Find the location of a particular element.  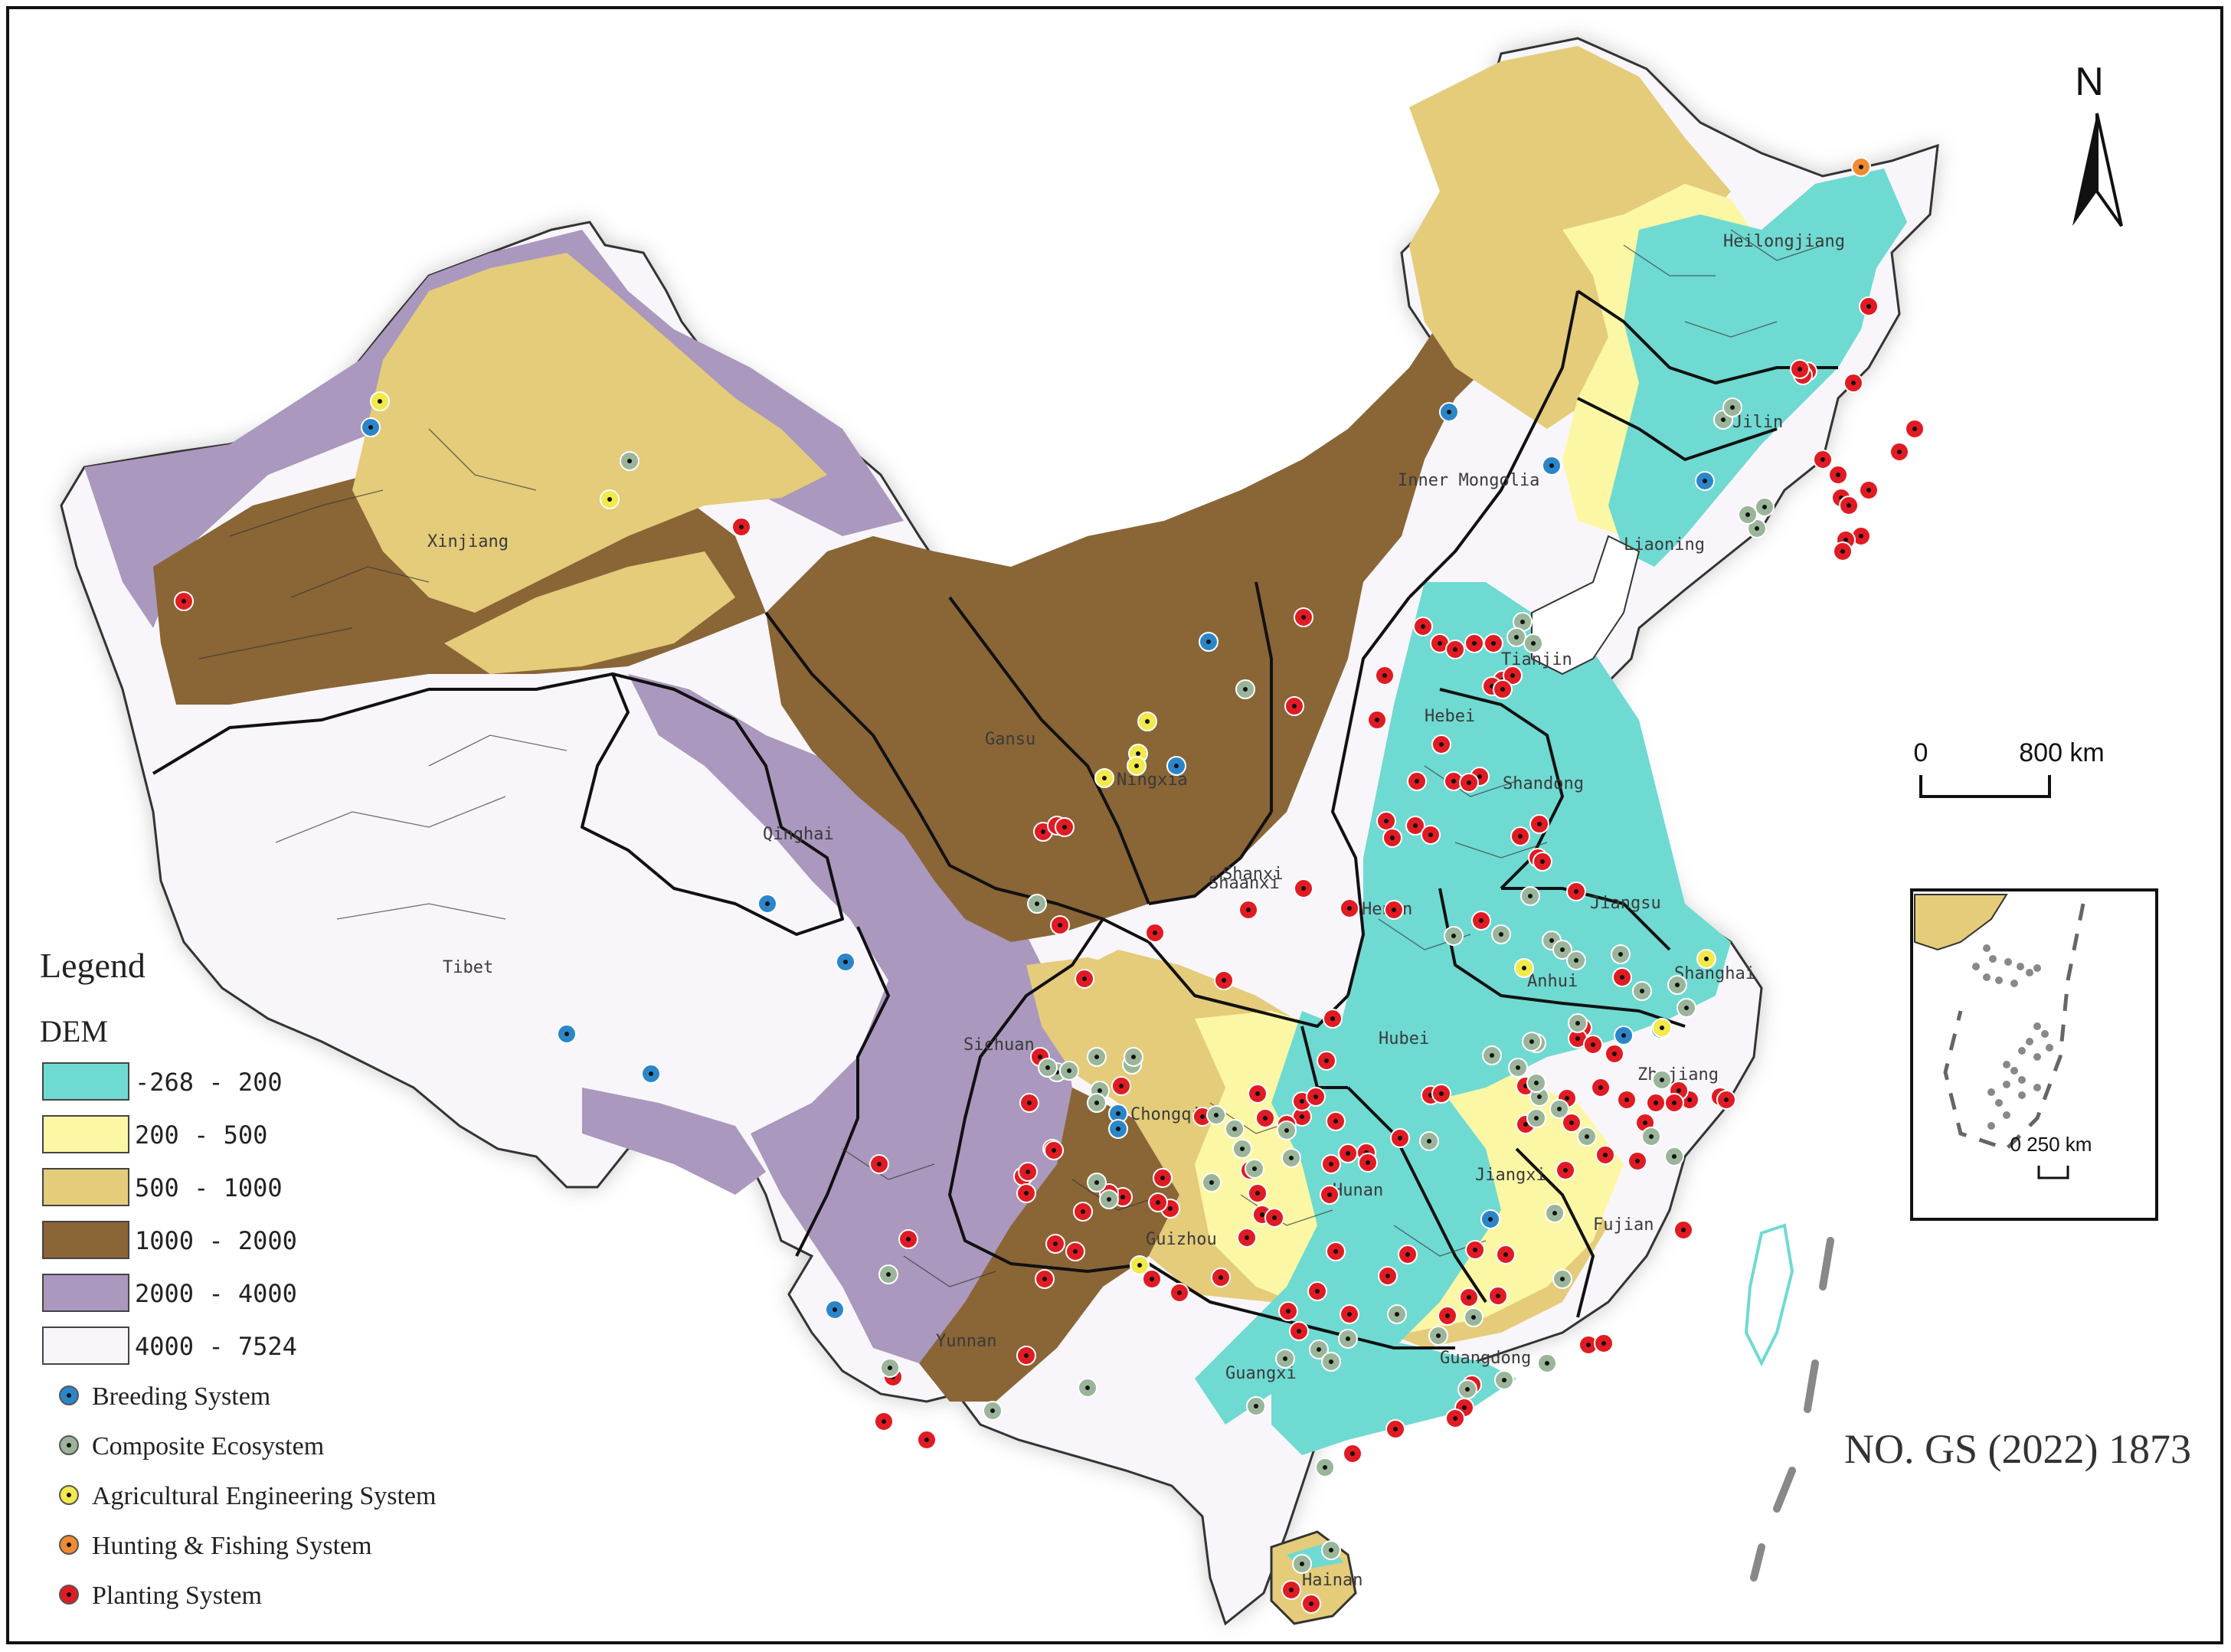

province-label-hubei: Hubei is located at coordinates (1404, 1038).